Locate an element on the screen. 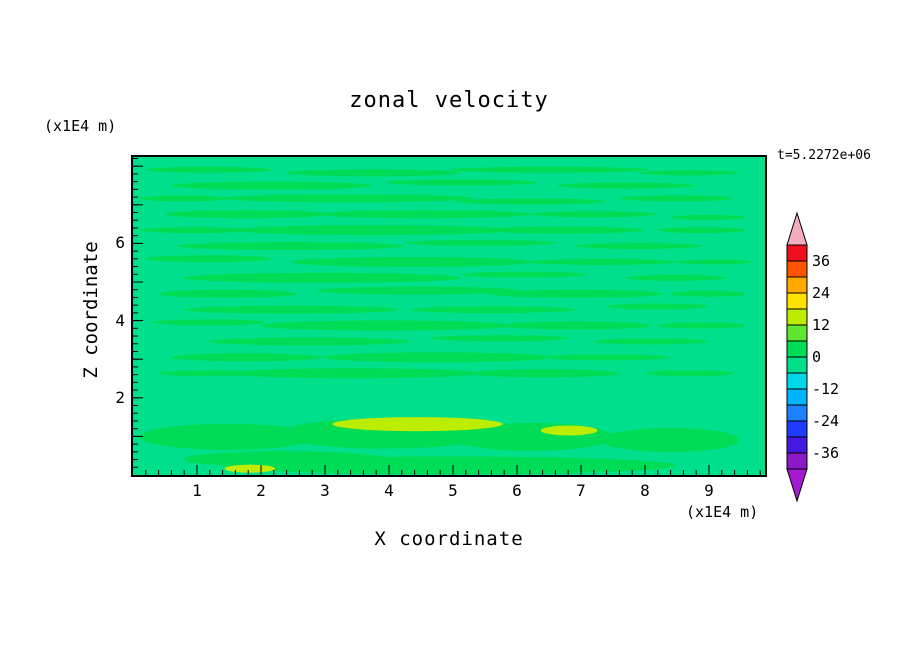 This screenshot has height=654, width=904. y-tick-label: 6 is located at coordinates (120, 243).